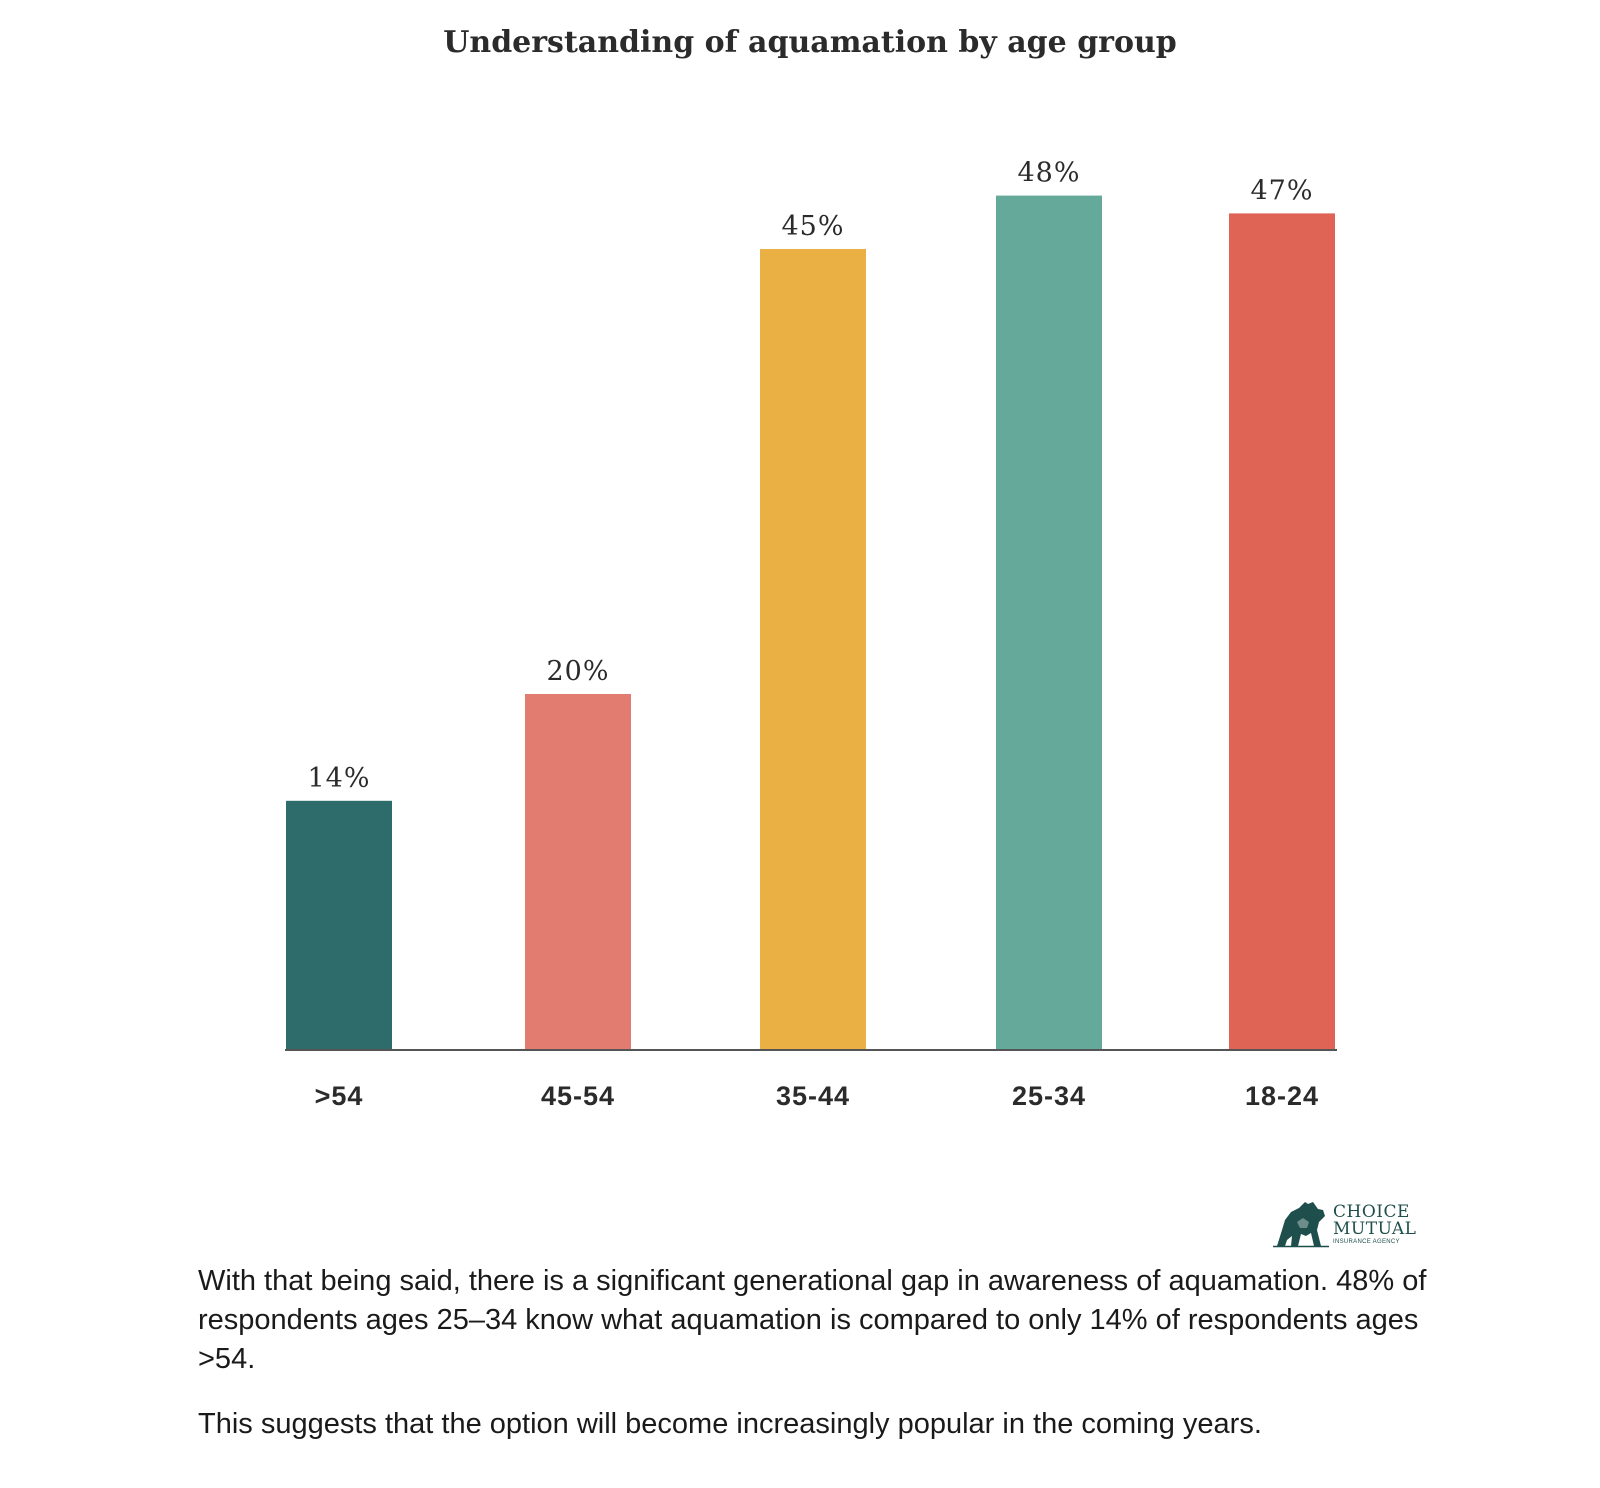  What do you see at coordinates (1281, 190) in the screenshot?
I see `value-label-18-24: 47%` at bounding box center [1281, 190].